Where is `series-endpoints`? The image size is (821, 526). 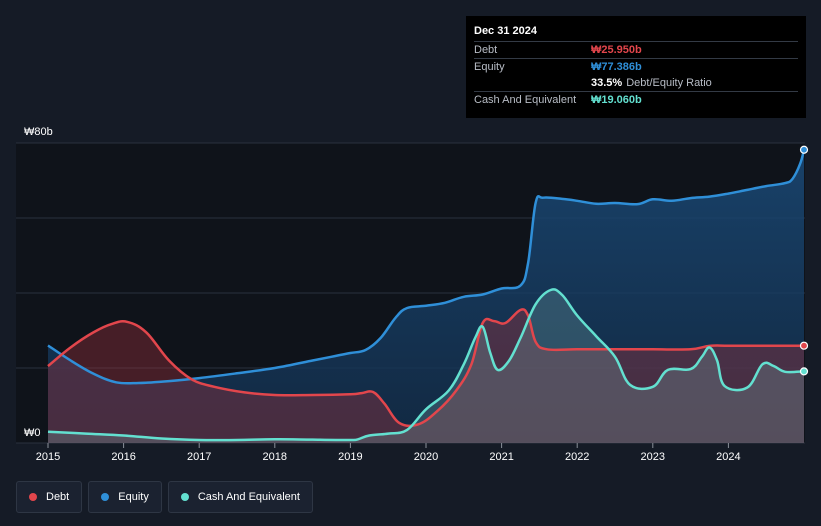
series-endpoints is located at coordinates (804, 260).